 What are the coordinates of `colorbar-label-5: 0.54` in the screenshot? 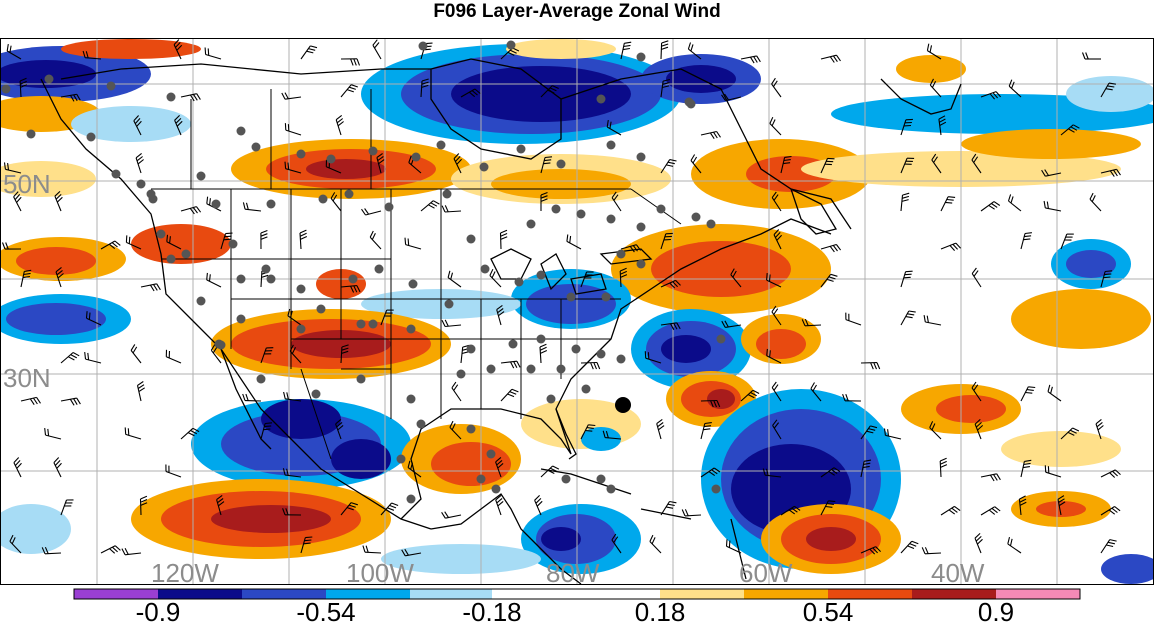 It's located at (828, 609).